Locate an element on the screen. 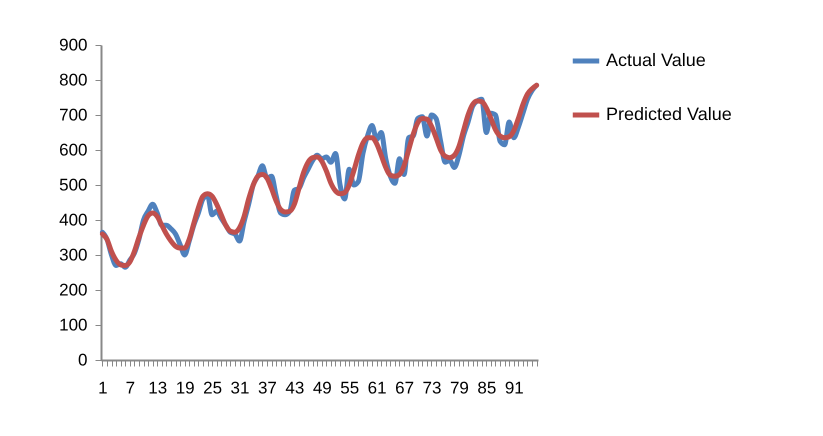 The height and width of the screenshot is (436, 823). y-tick-label: 600 is located at coordinates (73, 150).